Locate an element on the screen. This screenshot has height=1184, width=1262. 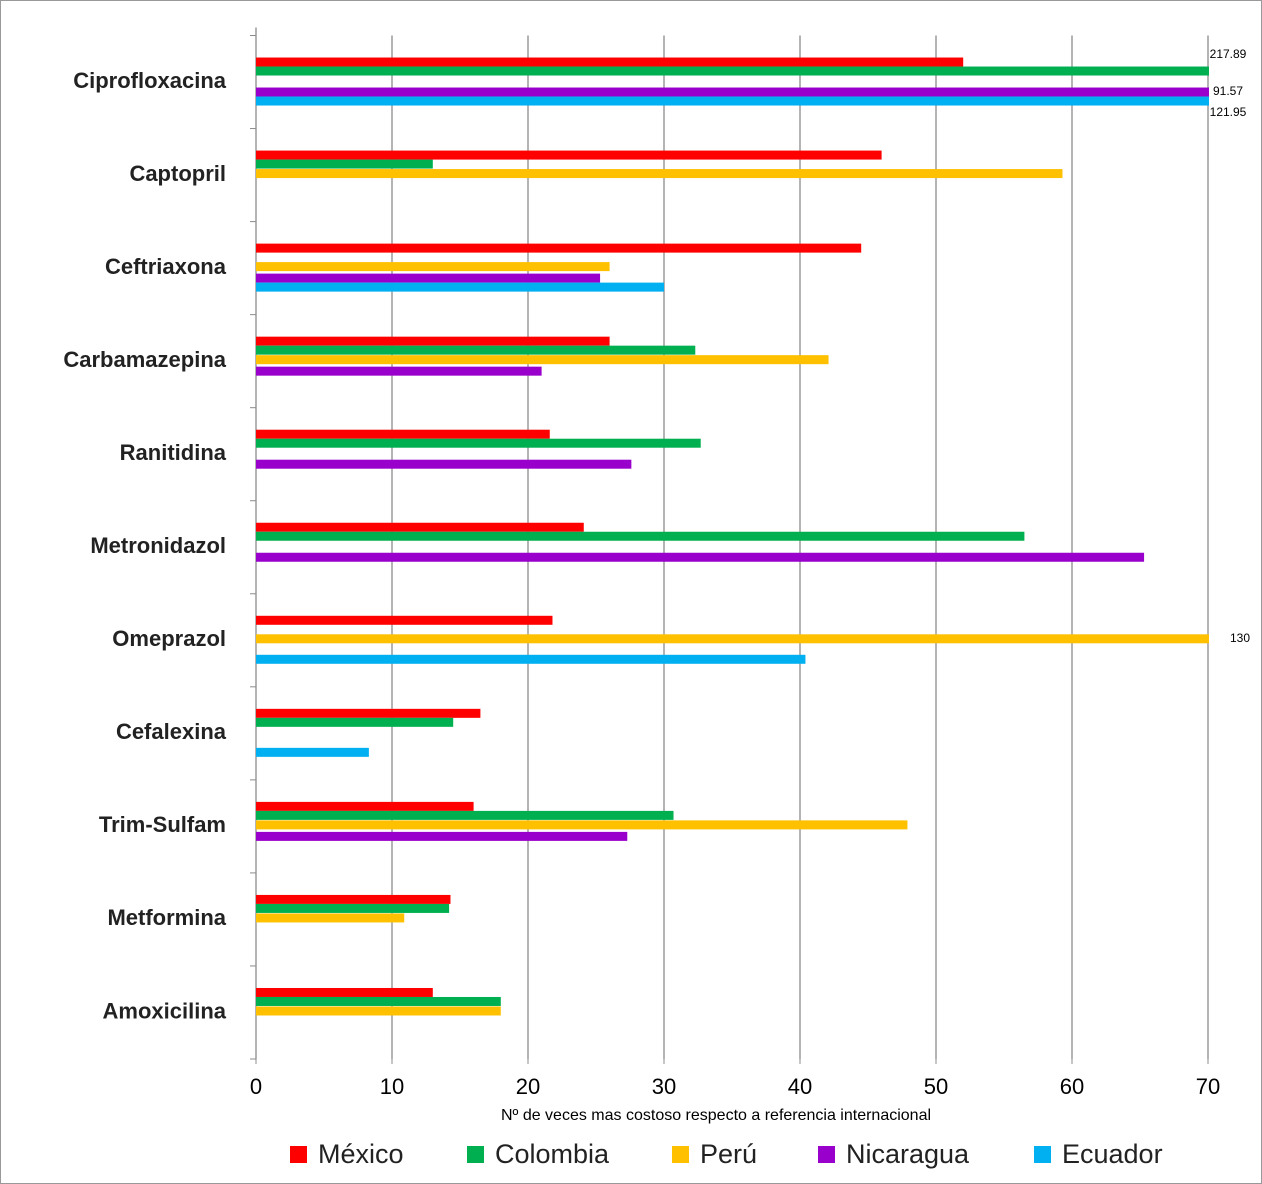
x-tick-label: 30 is located at coordinates (664, 1086).